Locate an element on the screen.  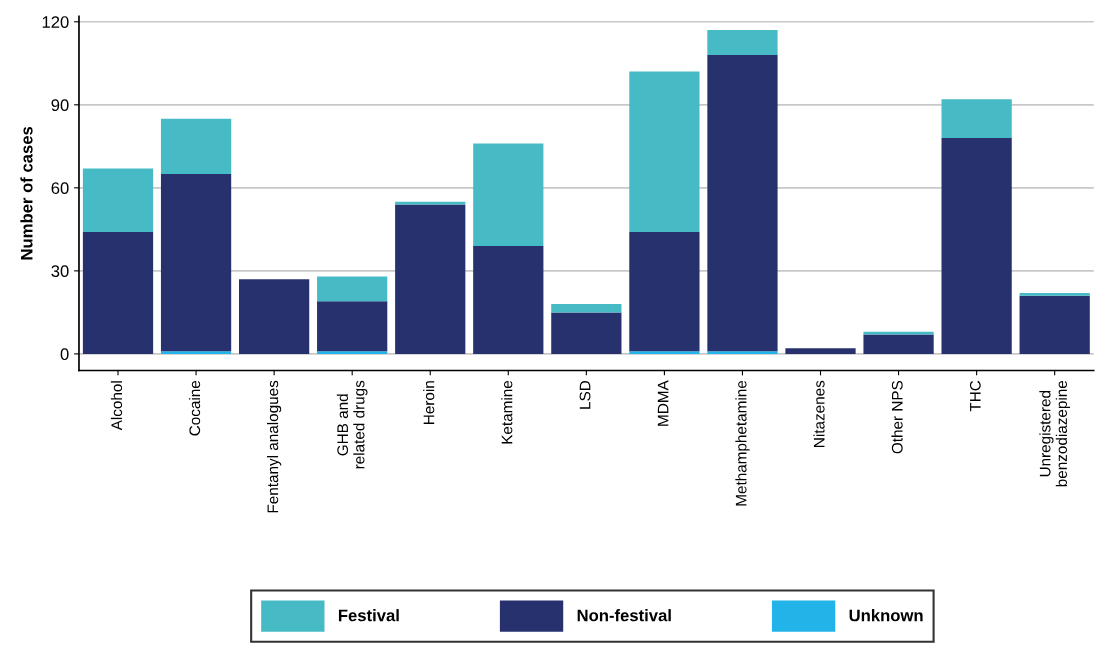
x-tick-label: THC is located at coordinates (975, 396).